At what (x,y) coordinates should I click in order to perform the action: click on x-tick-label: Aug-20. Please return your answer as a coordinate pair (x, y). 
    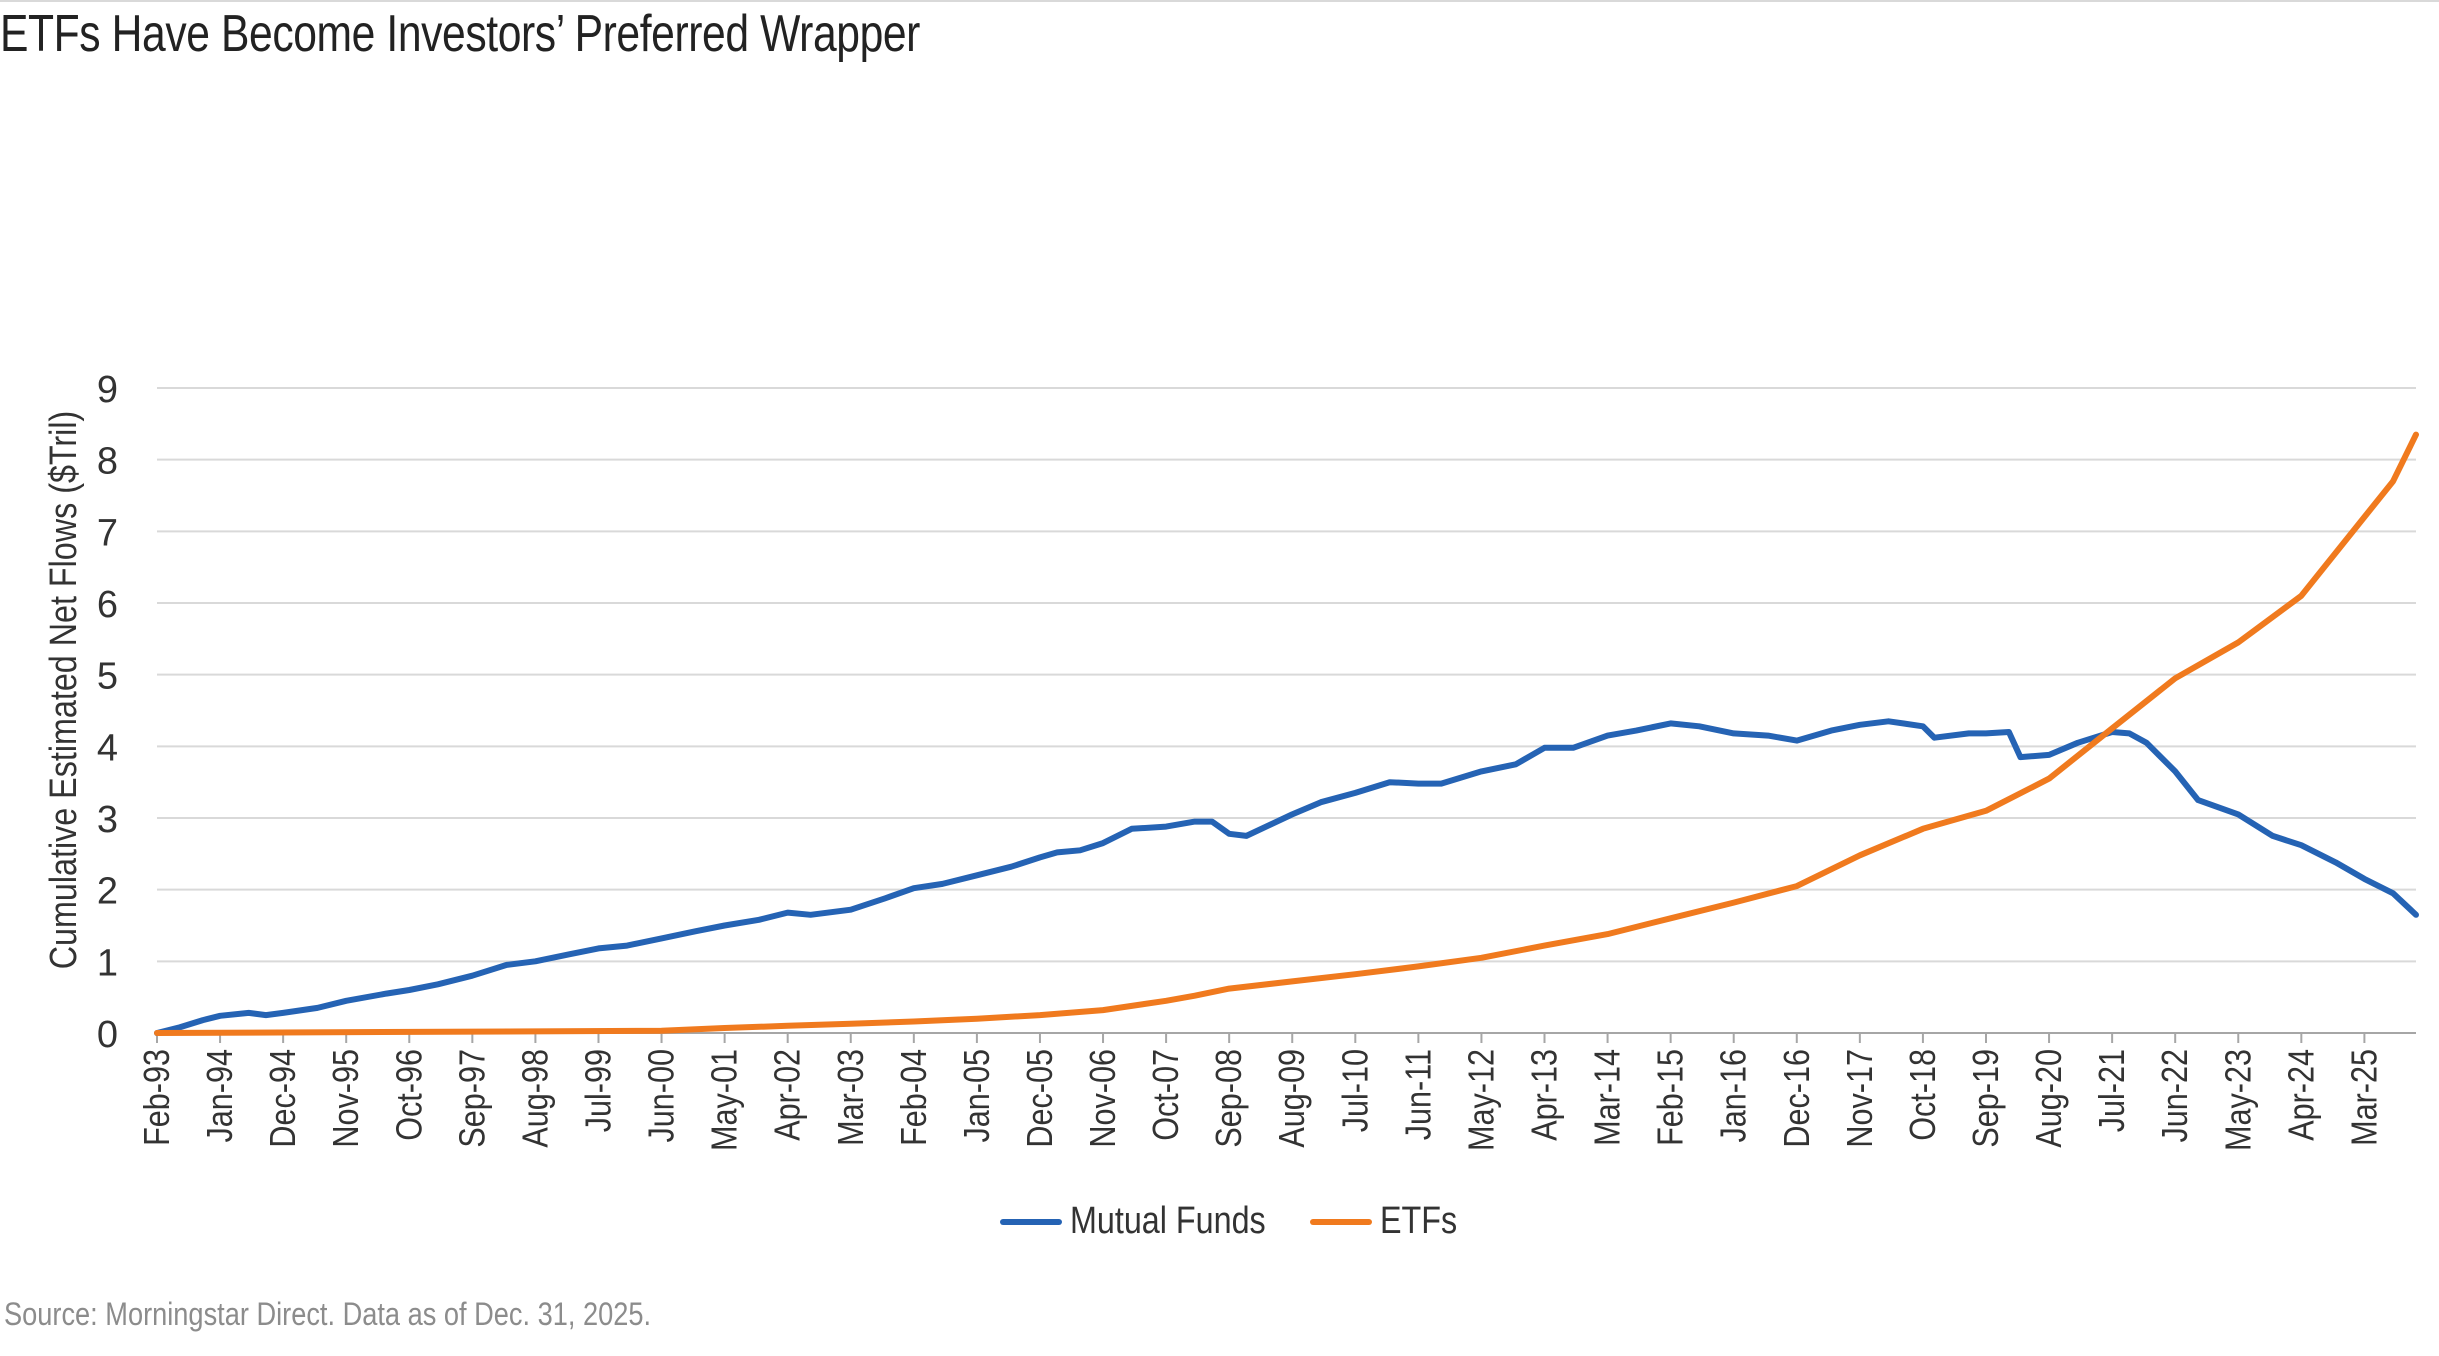
    Looking at the image, I should click on (2050, 1098).